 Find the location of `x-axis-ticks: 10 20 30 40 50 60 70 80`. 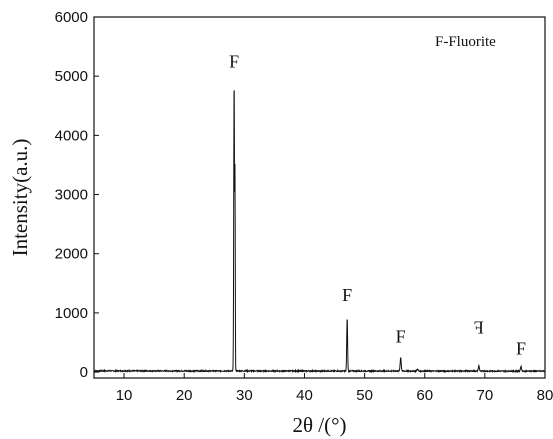

x-axis-ticks: 10 20 30 40 50 60 70 80 is located at coordinates (334, 388).